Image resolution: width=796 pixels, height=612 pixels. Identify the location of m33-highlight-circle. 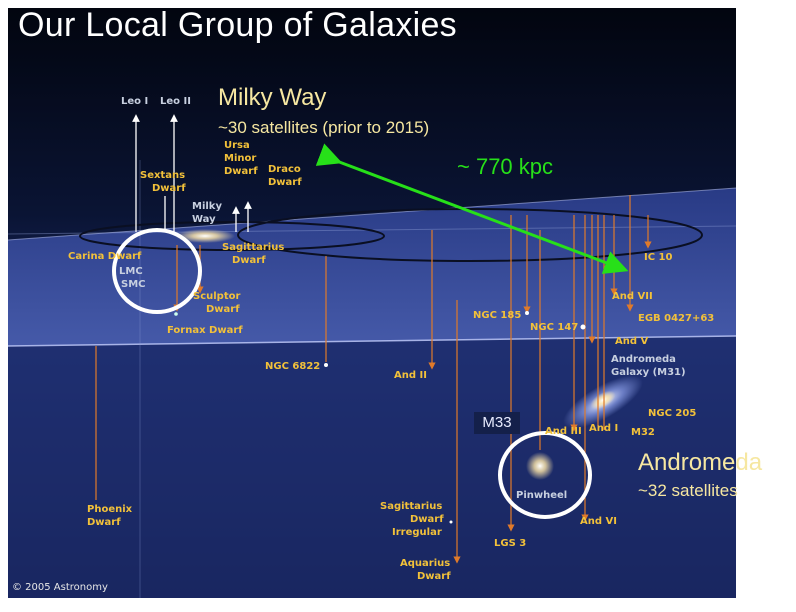
(545, 475).